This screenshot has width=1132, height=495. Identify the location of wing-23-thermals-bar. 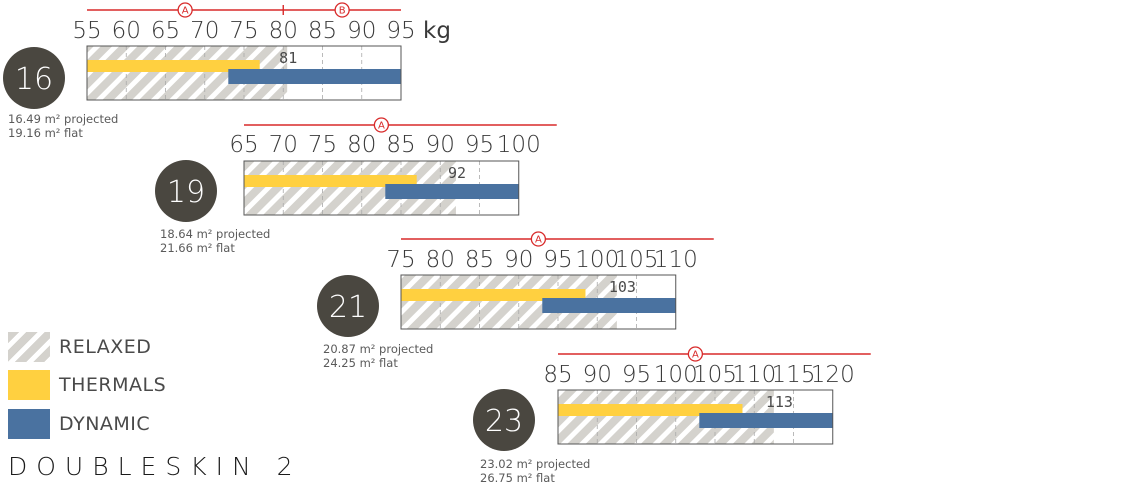
(650, 410).